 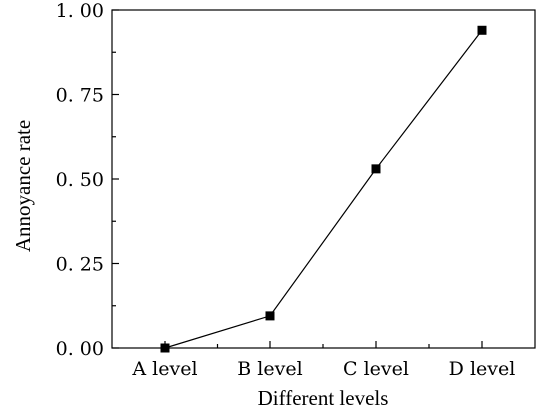 I want to click on y-axis-title: Annoyance rate, so click(x=23, y=186).